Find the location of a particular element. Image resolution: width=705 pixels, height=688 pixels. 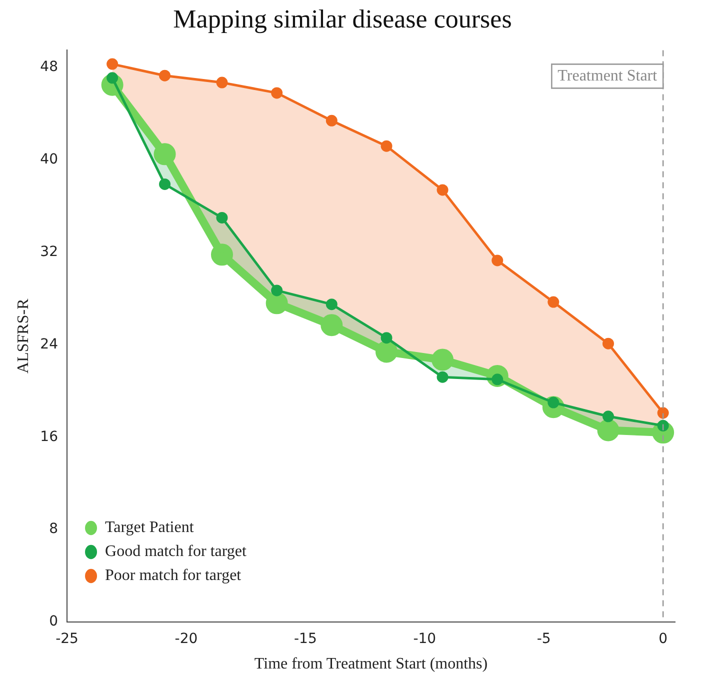

y-tick-label: 0 is located at coordinates (53, 622).